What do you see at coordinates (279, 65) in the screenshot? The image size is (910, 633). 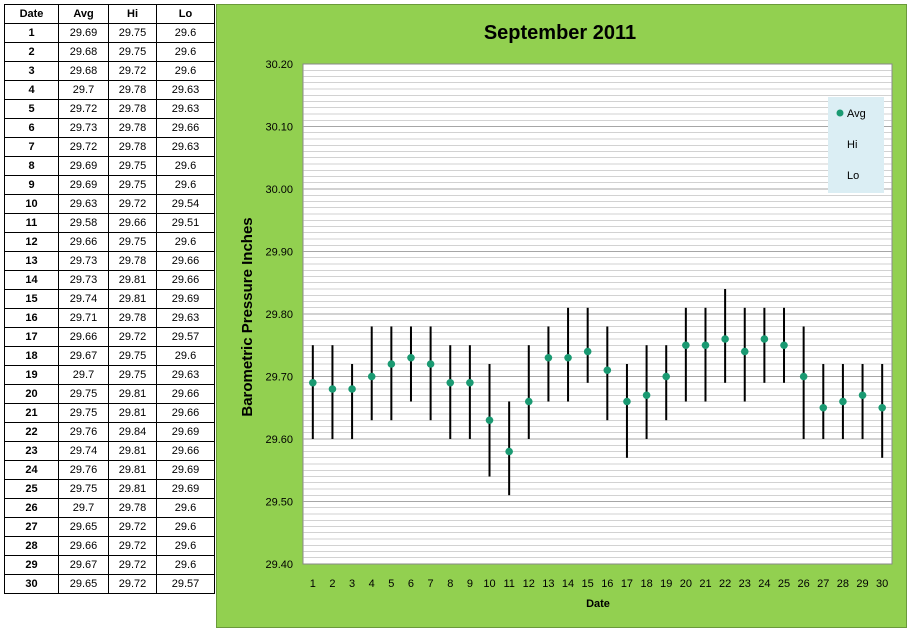 I see `y-tick-label: 30.20` at bounding box center [279, 65].